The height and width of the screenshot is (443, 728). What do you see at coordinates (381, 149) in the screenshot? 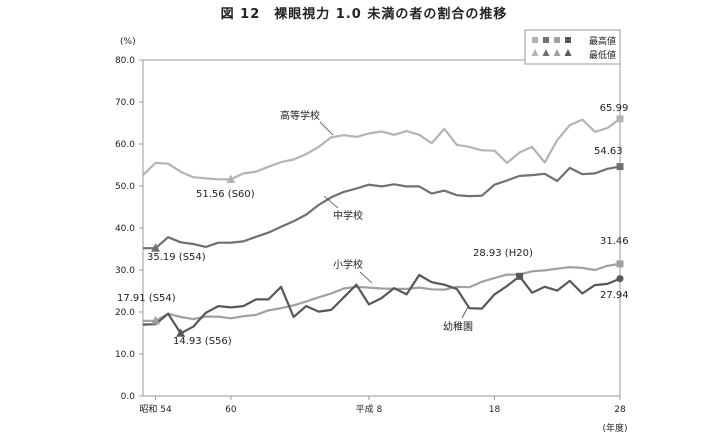
I see `series-line-高等学校` at bounding box center [381, 149].